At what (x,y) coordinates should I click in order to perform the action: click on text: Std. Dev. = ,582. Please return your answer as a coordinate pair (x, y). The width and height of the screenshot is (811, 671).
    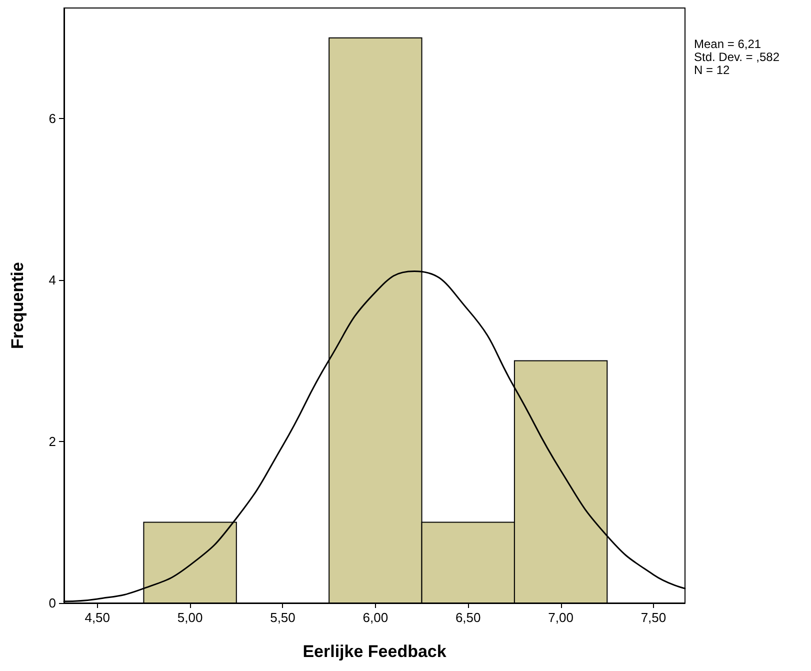
    Looking at the image, I should click on (737, 57).